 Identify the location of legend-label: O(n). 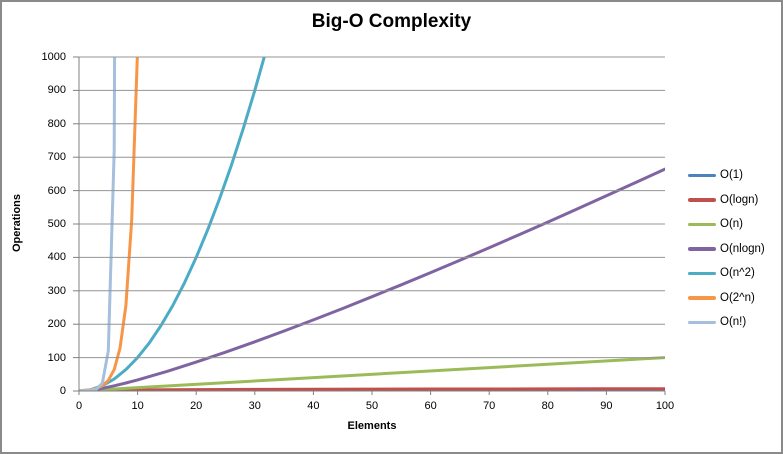
(731, 224).